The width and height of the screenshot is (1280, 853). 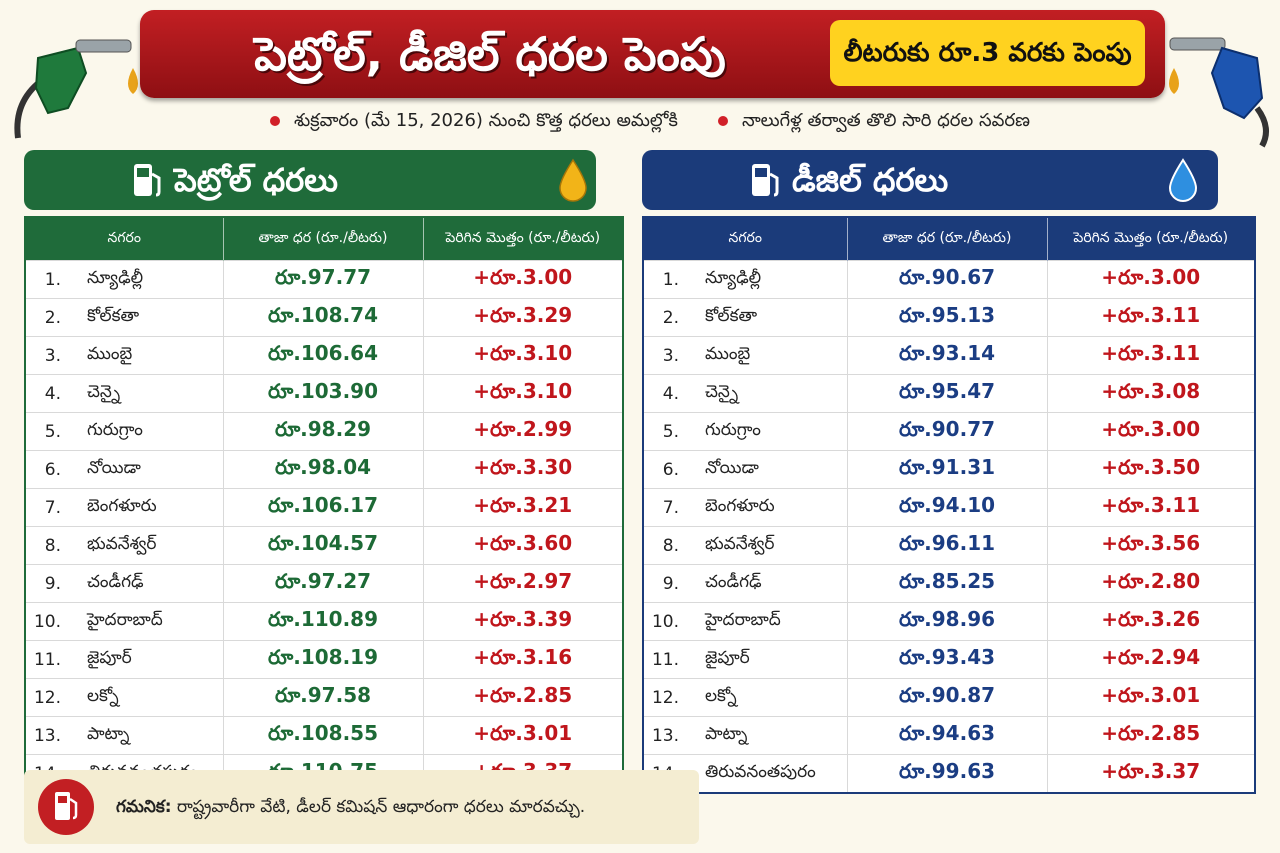 I want to click on price-increase: +రూ.2.97, so click(x=523, y=583).